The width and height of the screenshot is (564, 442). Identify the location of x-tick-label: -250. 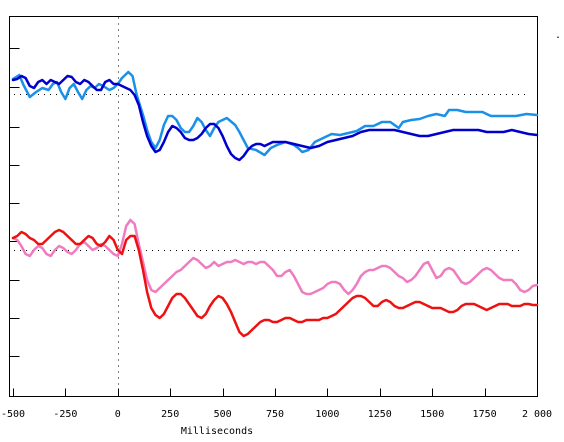
(65, 414).